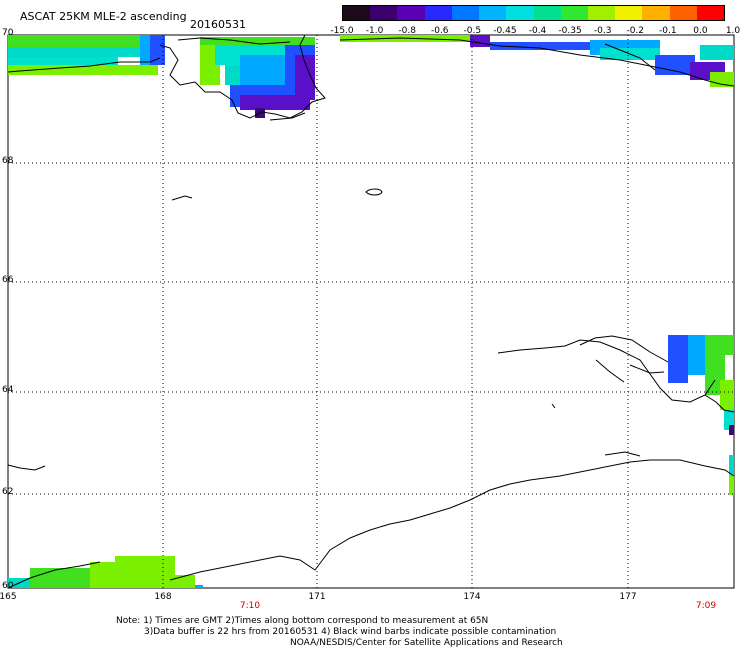 Image resolution: width=740 pixels, height=650 pixels. What do you see at coordinates (103, 16) in the screenshot?
I see `chart-title: ASCAT 25KM MLE-2 ascending` at bounding box center [103, 16].